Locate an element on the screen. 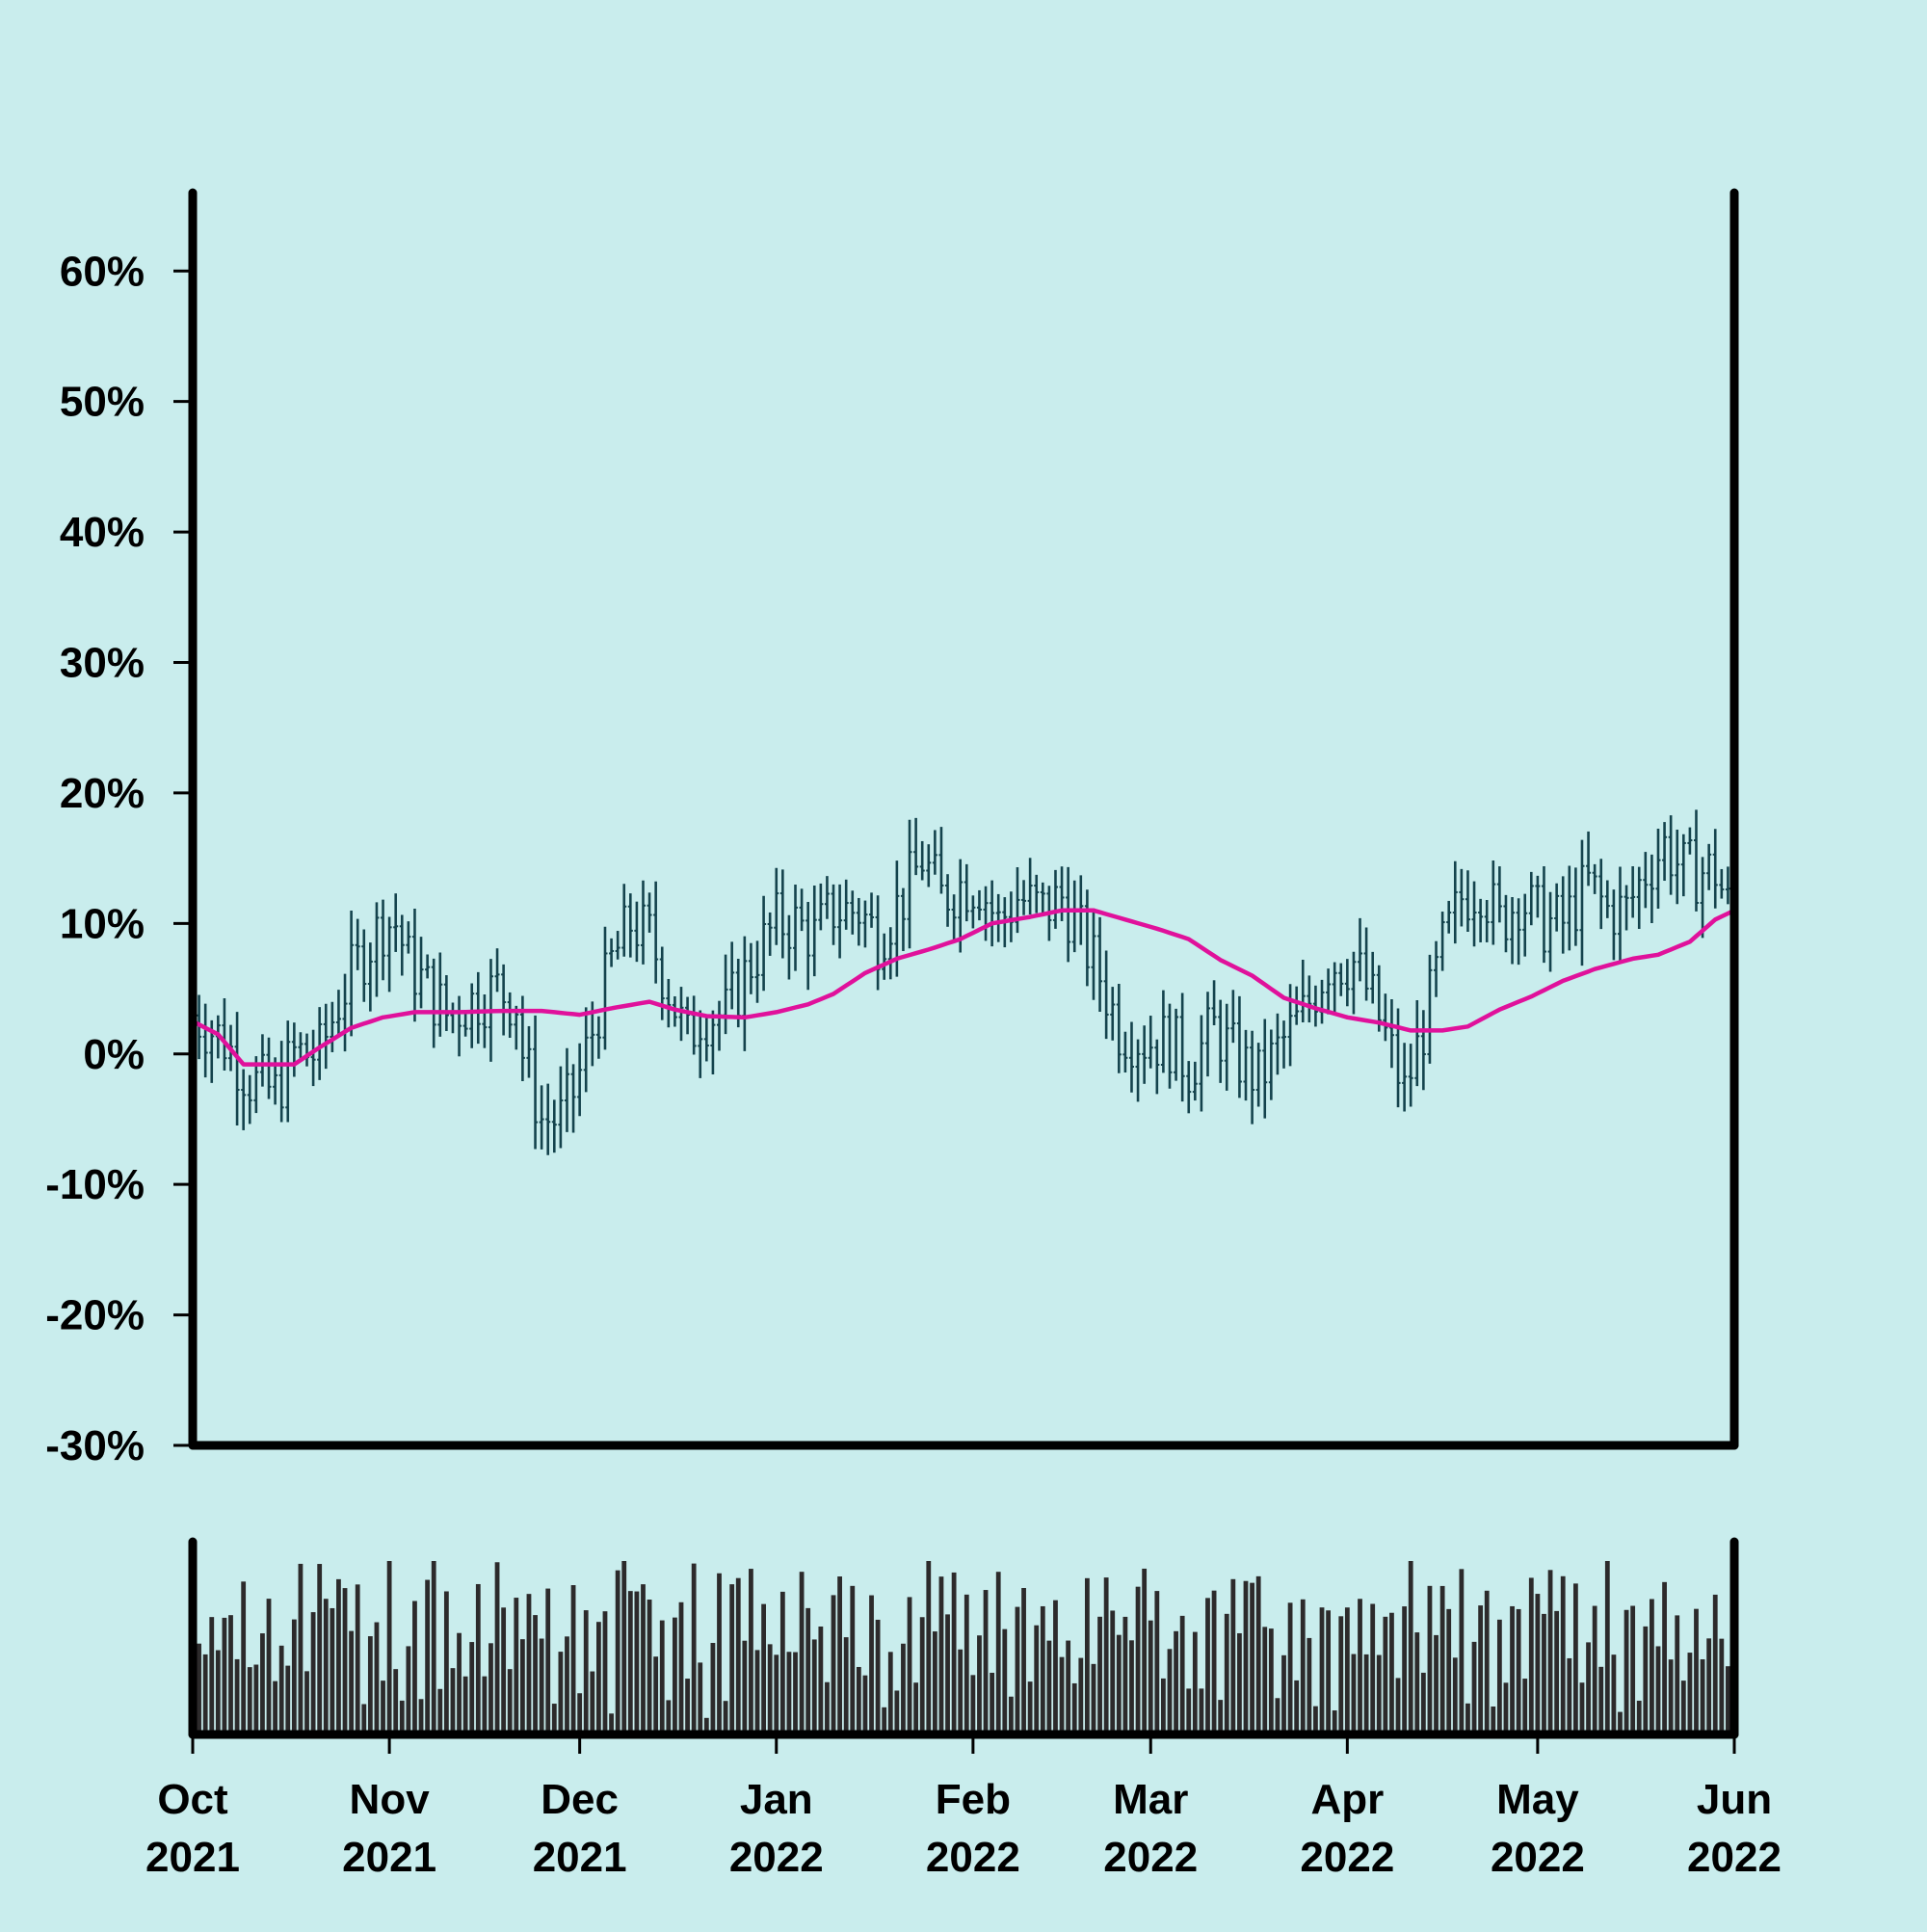  y-tick-label: 50% is located at coordinates (103, 402).